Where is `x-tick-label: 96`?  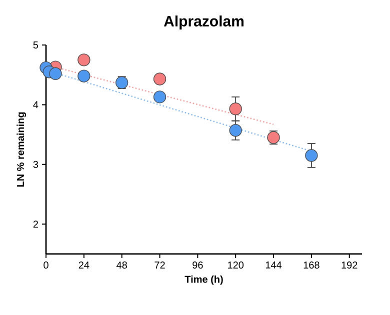 x-tick-label: 96 is located at coordinates (197, 265).